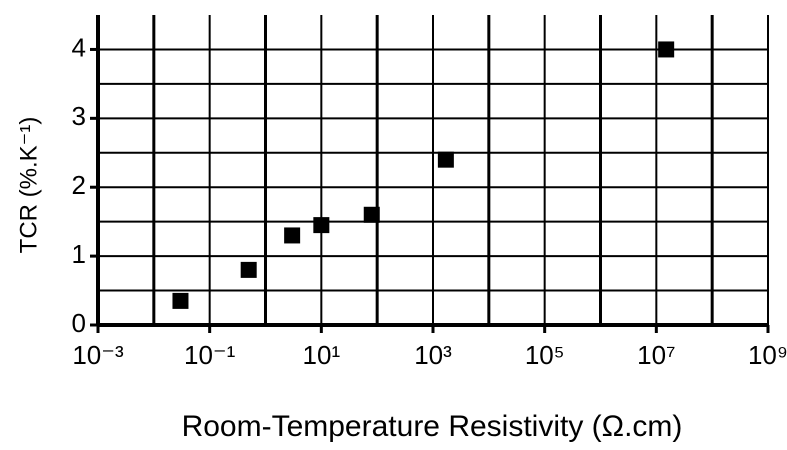 The height and width of the screenshot is (450, 787). Describe the element at coordinates (28, 185) in the screenshot. I see `y-axis-label: TCR (%.K⁻¹)` at that location.